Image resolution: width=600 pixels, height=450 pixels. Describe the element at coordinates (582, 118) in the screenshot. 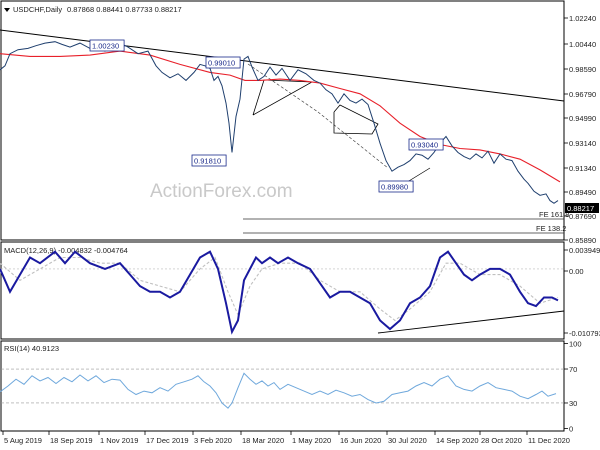

I see `price-tick-label: 0.94990` at that location.